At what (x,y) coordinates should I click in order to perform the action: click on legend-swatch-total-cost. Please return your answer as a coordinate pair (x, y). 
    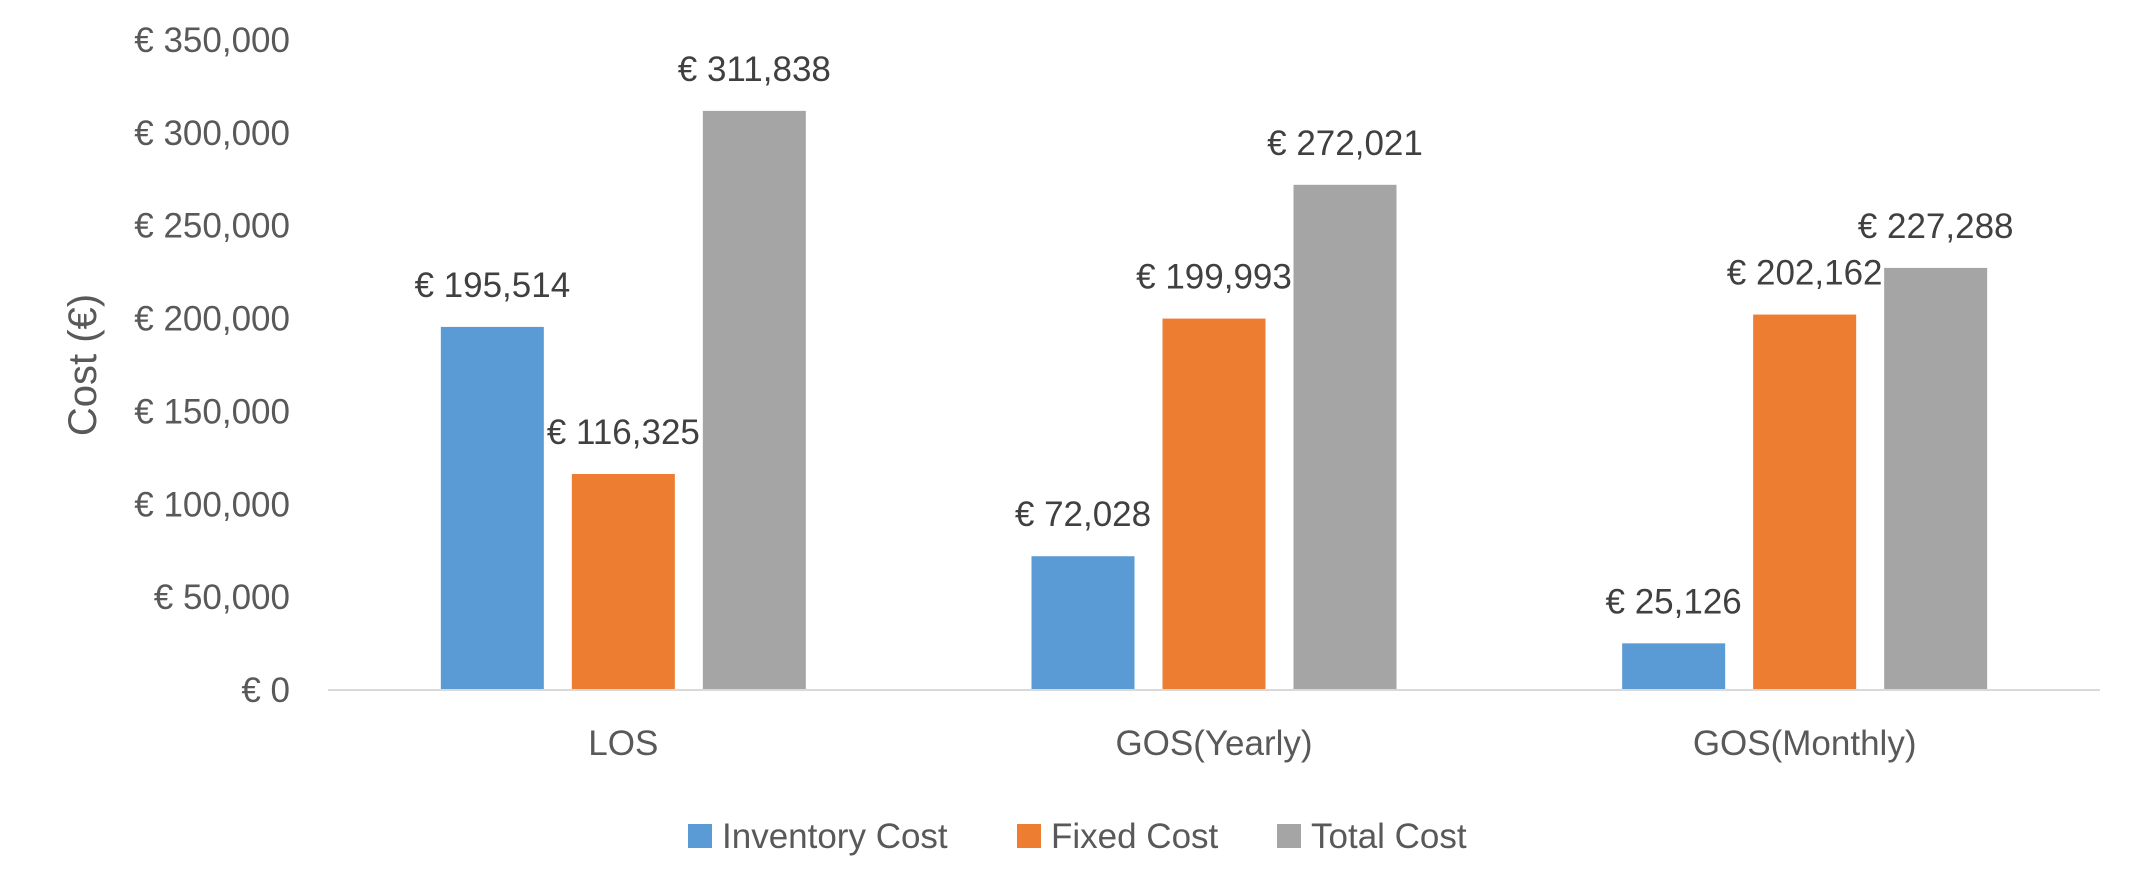
    Looking at the image, I should click on (1289, 836).